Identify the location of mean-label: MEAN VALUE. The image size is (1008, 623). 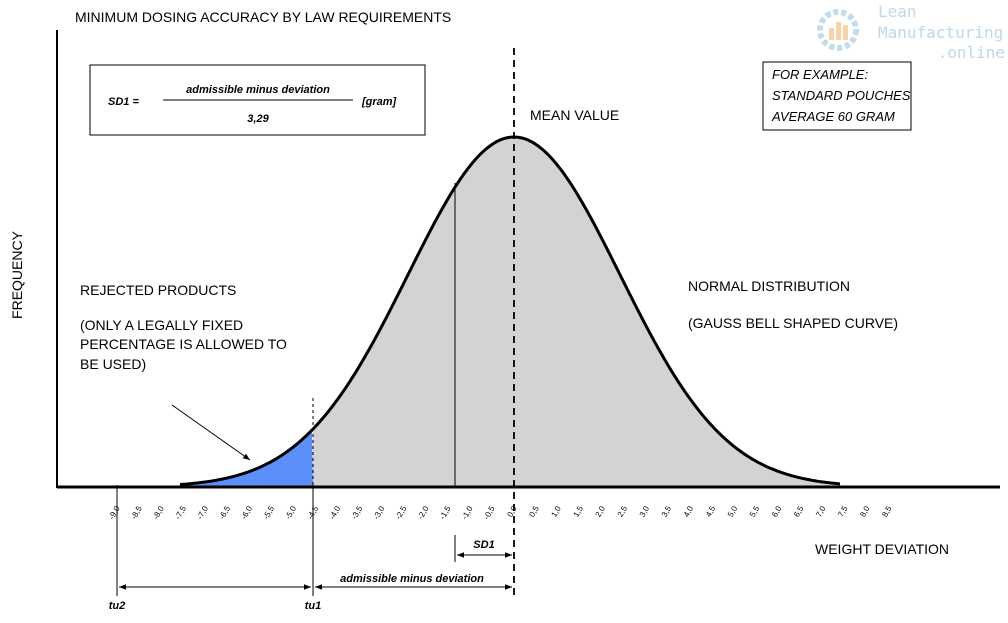
(574, 115).